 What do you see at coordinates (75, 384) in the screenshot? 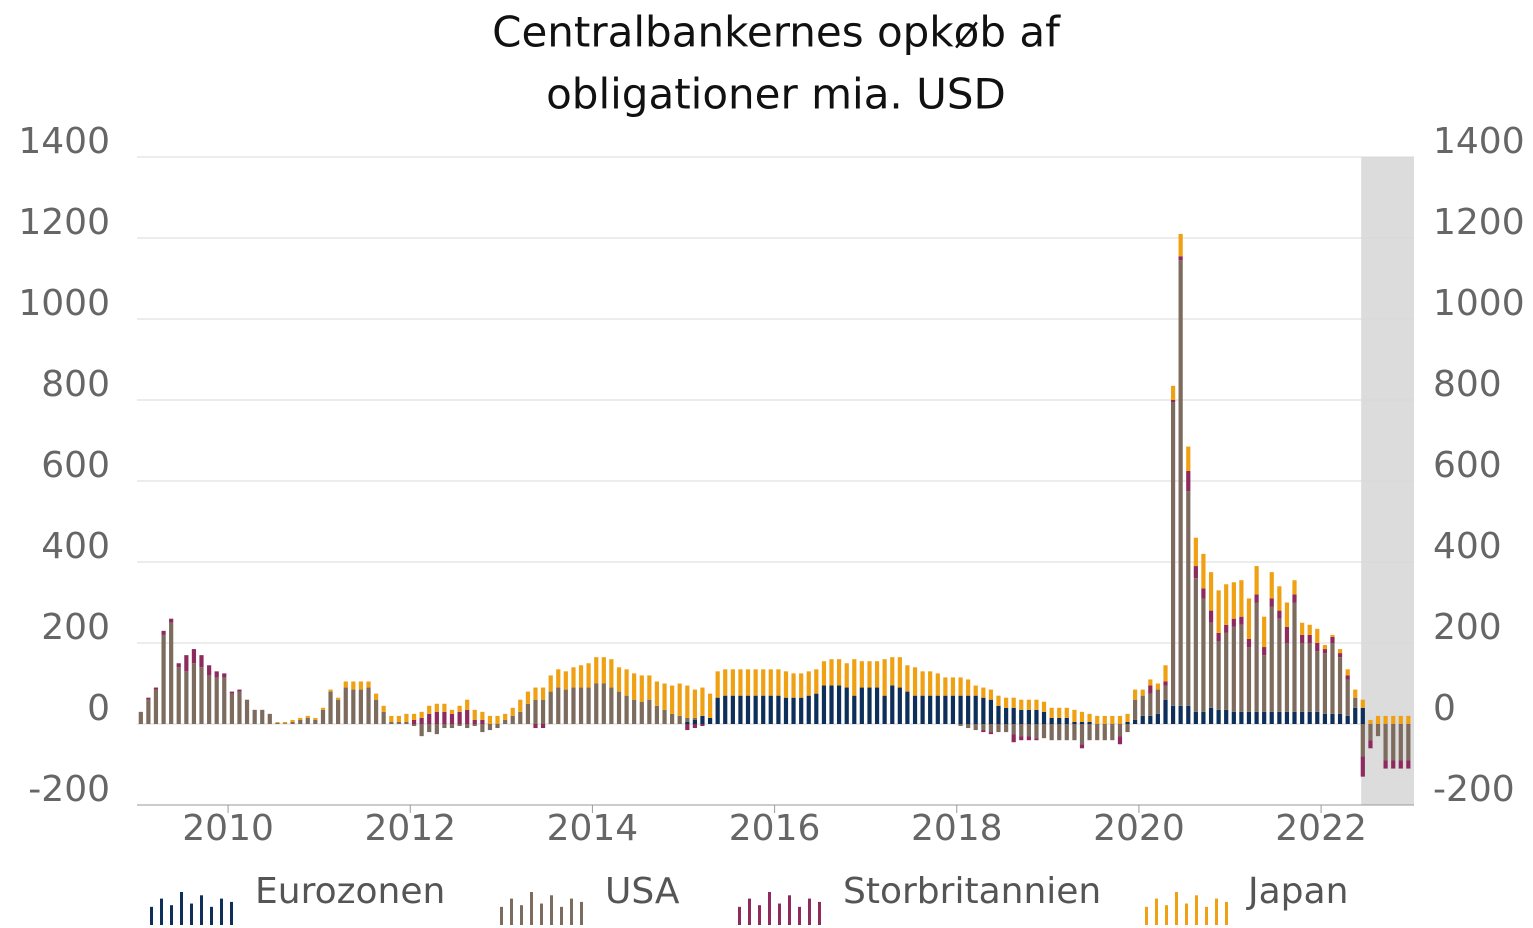
I see `y-tick-label: 800` at bounding box center [75, 384].